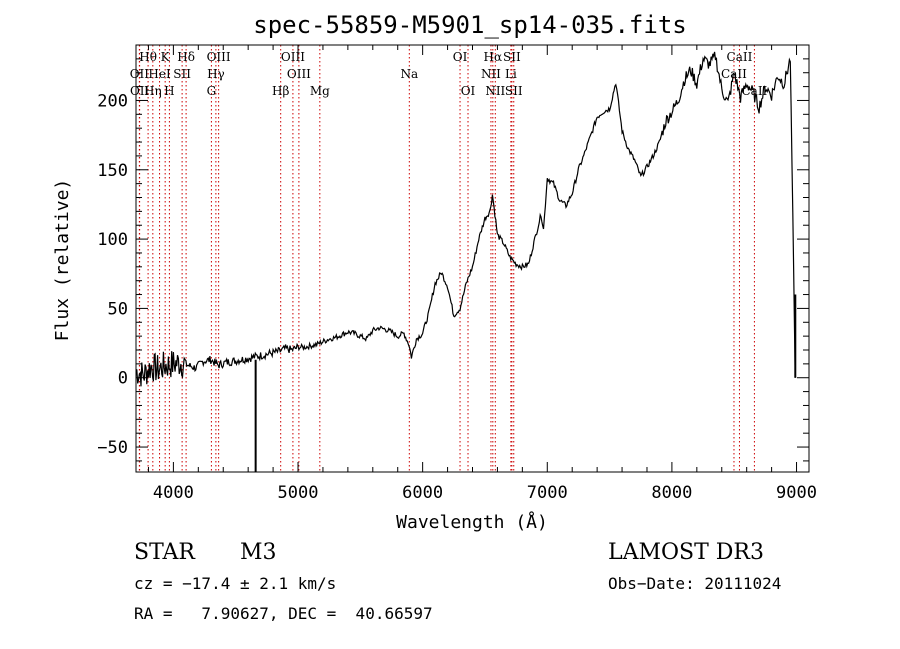 The width and height of the screenshot is (900, 649). I want to click on line-label-16: Na, so click(409, 74).